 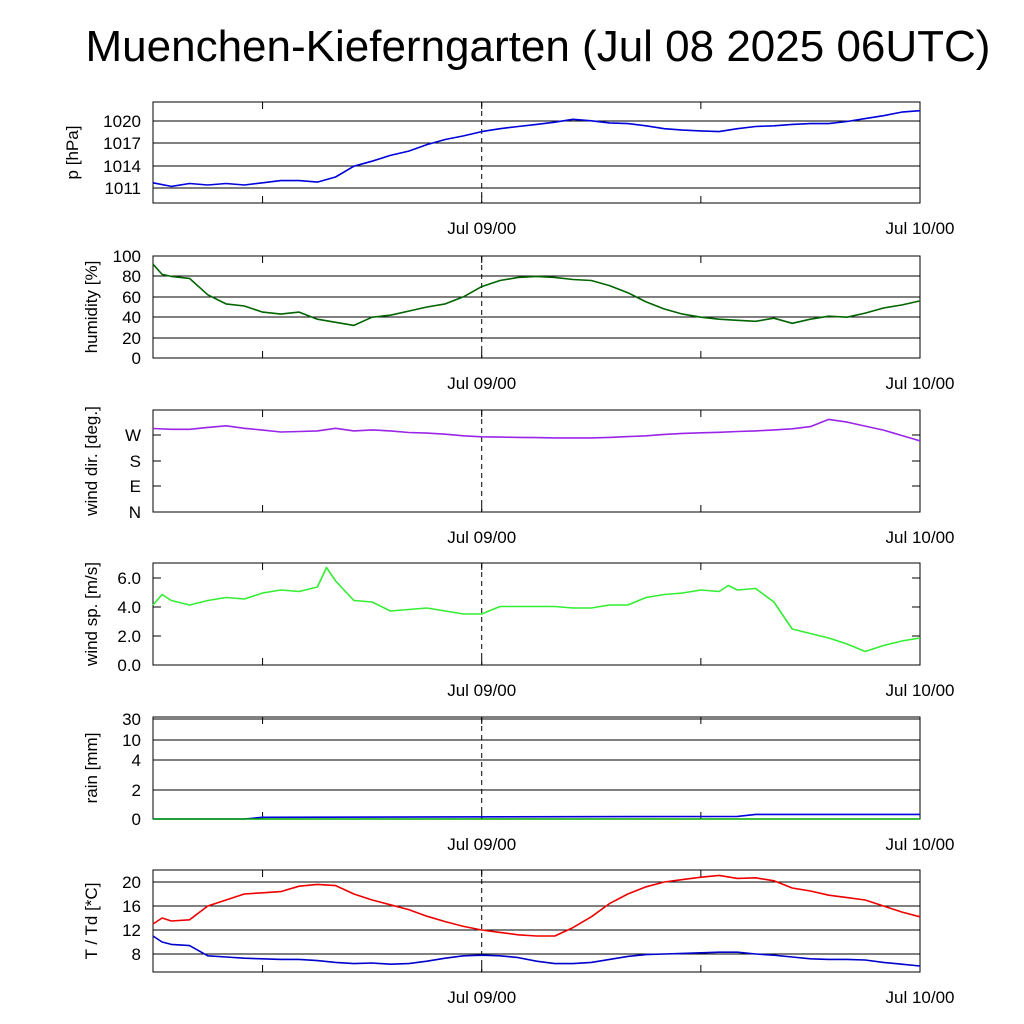 I want to click on temperature-ytick-label: 8, so click(x=136, y=954).